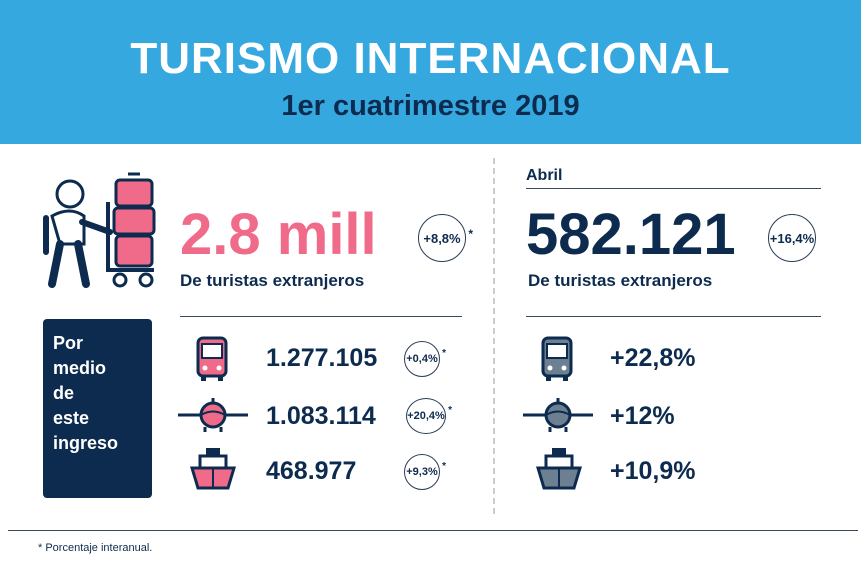  What do you see at coordinates (673, 316) in the screenshot?
I see `right-divider` at bounding box center [673, 316].